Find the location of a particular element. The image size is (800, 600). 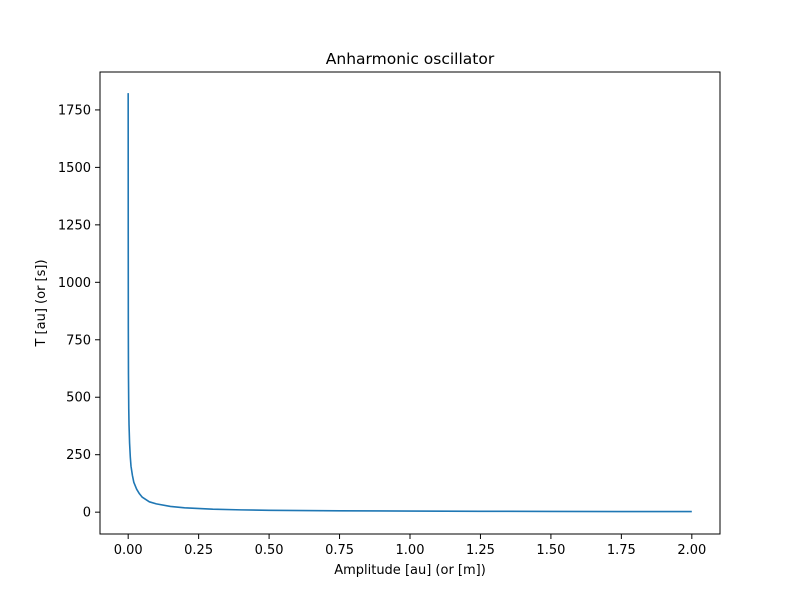

y-tick-label: 0 is located at coordinates (87, 513).